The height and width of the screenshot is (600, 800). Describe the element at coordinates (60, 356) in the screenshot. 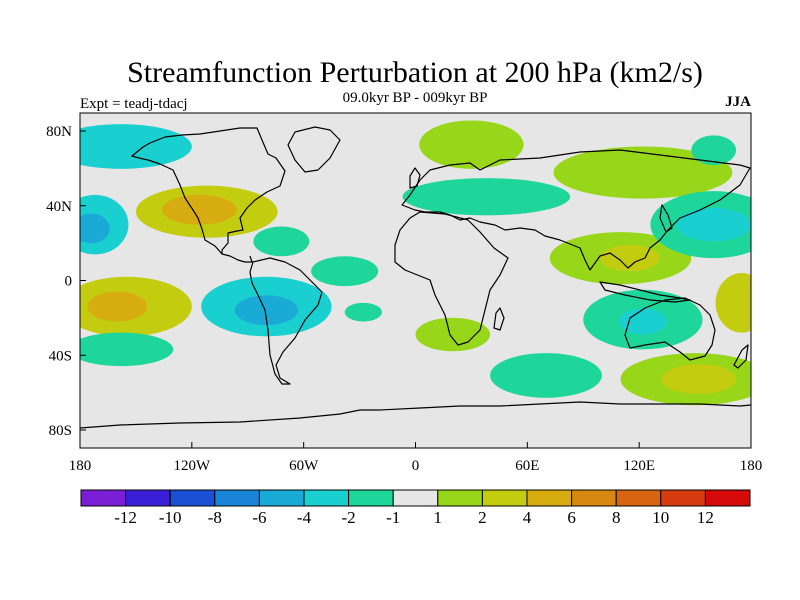

I see `y-tick-label-3: 40S` at that location.